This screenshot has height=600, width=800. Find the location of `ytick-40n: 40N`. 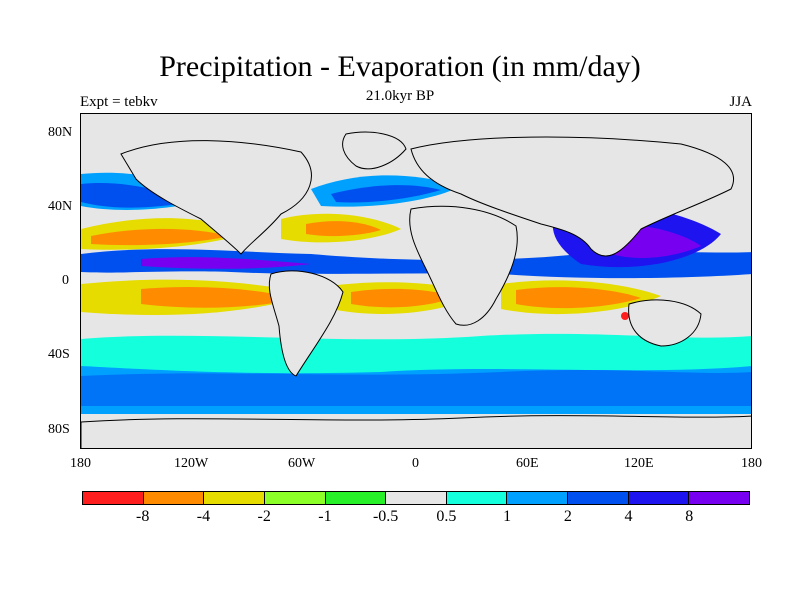

ytick-40n: 40N is located at coordinates (60, 206).